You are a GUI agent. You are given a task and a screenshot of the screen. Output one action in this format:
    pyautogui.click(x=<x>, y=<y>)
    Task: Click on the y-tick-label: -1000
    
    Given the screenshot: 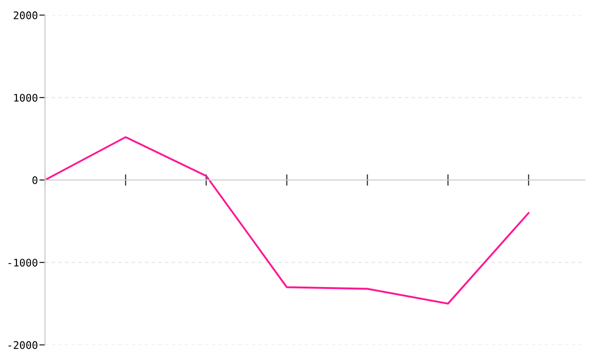 What is the action you would take?
    pyautogui.click(x=23, y=262)
    